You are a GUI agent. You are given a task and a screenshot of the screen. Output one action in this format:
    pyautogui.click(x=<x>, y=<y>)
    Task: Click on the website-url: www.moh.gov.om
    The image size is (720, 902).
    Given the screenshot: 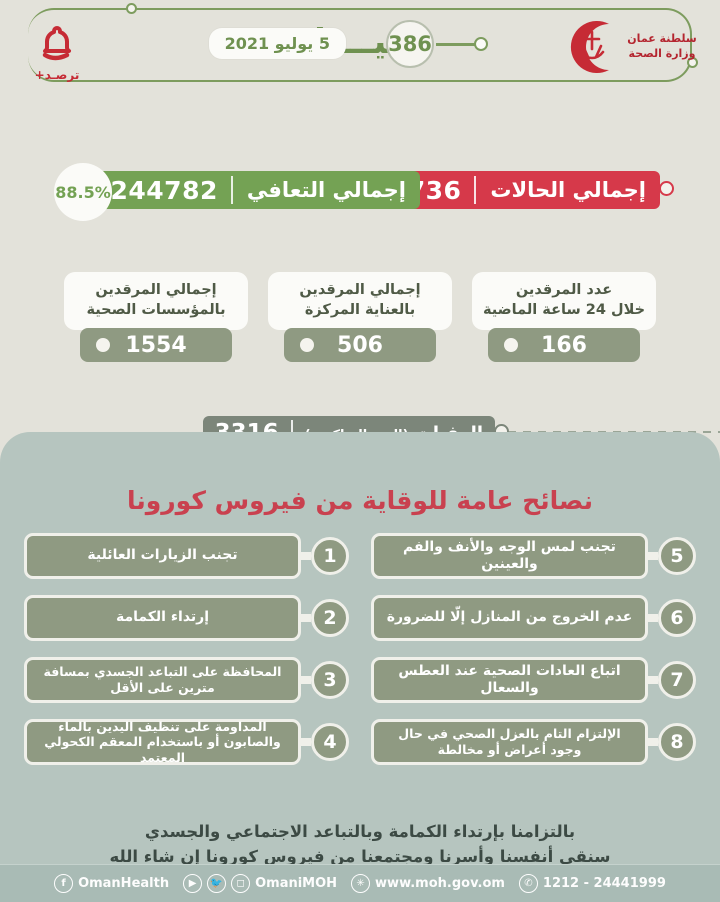 What is the action you would take?
    pyautogui.click(x=440, y=883)
    